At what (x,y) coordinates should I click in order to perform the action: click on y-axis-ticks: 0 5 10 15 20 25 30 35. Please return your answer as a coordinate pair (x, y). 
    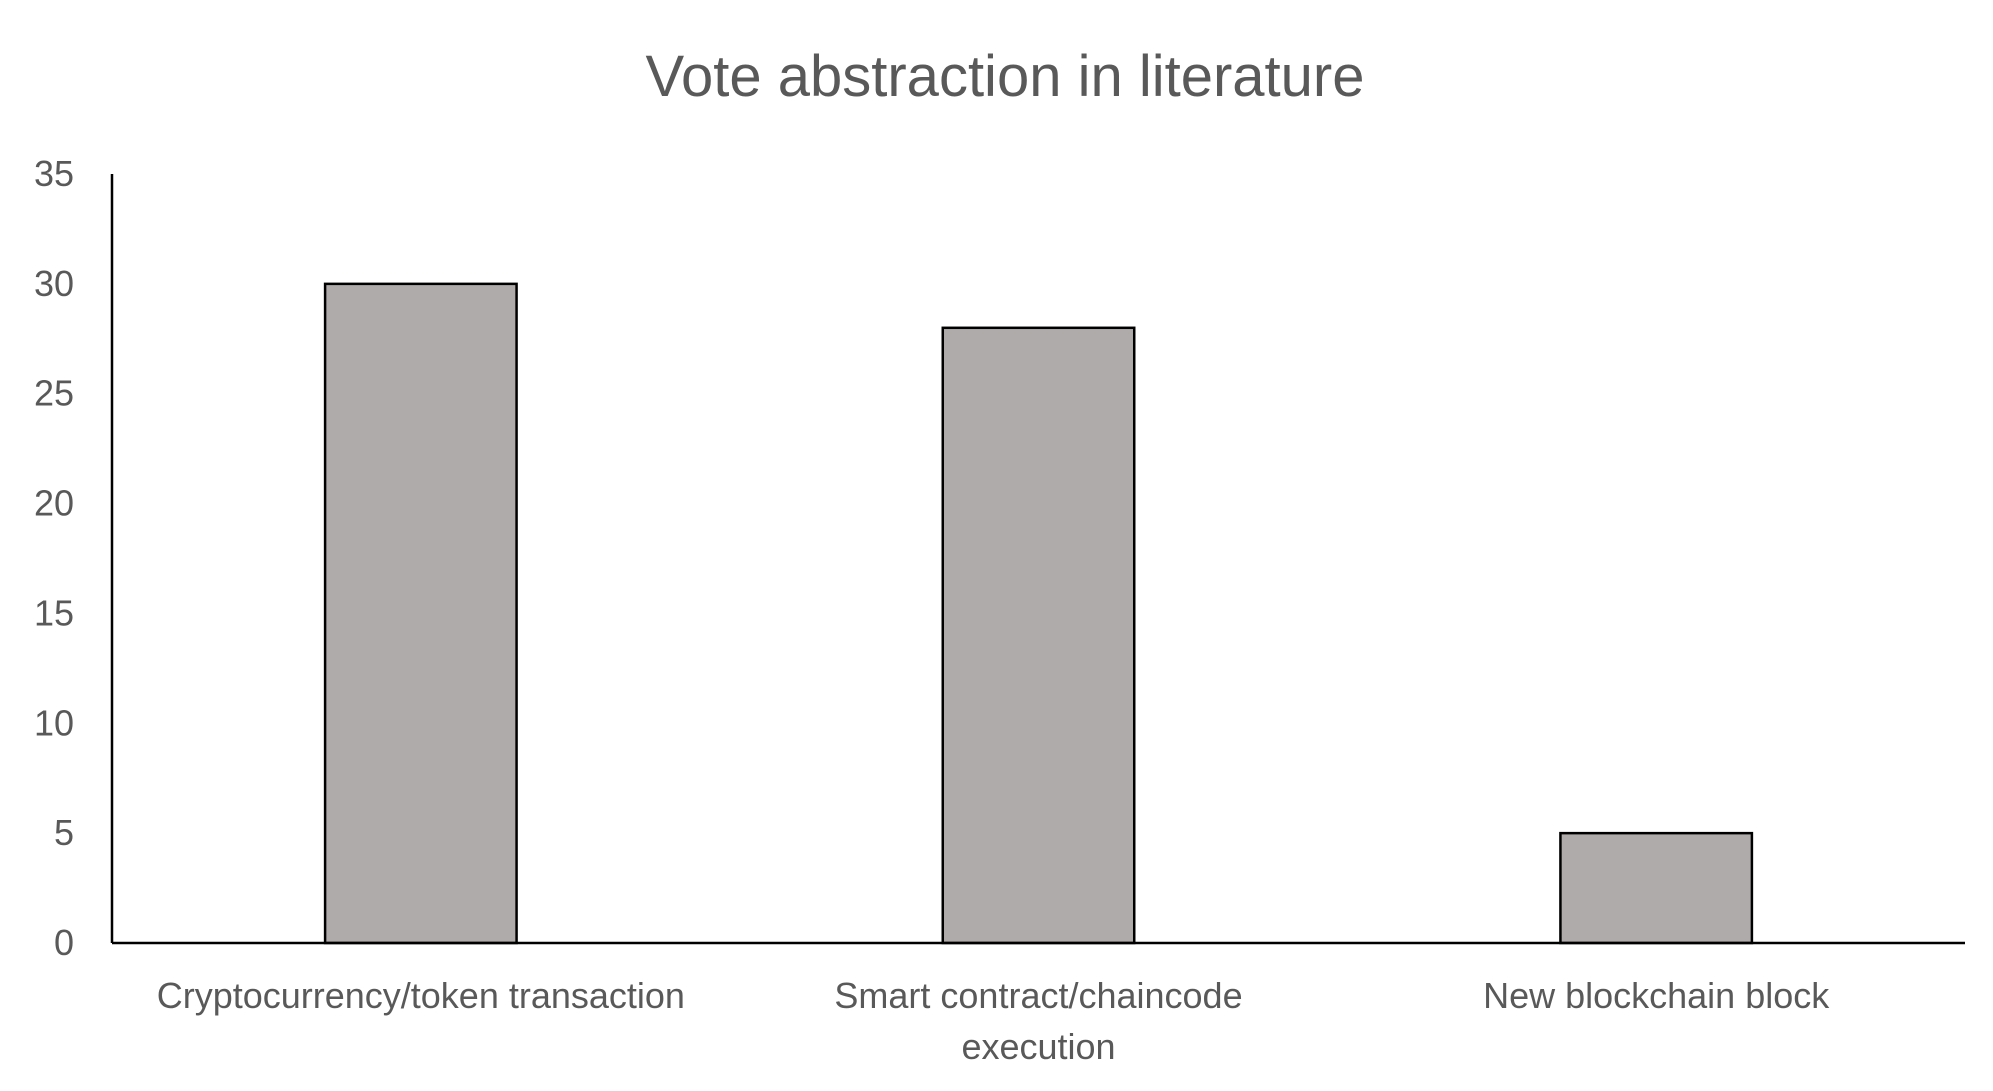
    Looking at the image, I should click on (54, 558).